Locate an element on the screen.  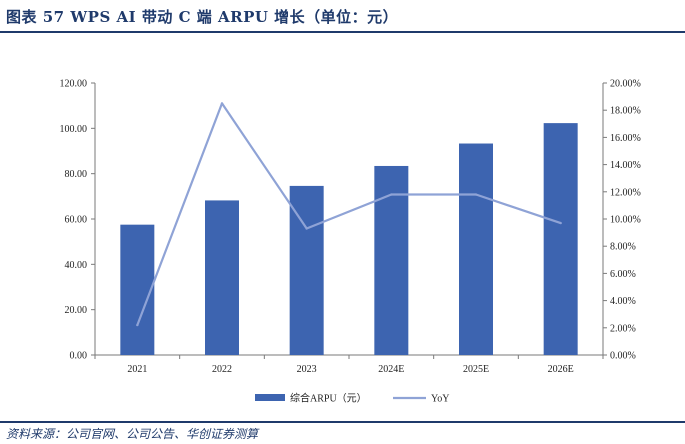
x-tick-label: 2026E is located at coordinates (561, 369).